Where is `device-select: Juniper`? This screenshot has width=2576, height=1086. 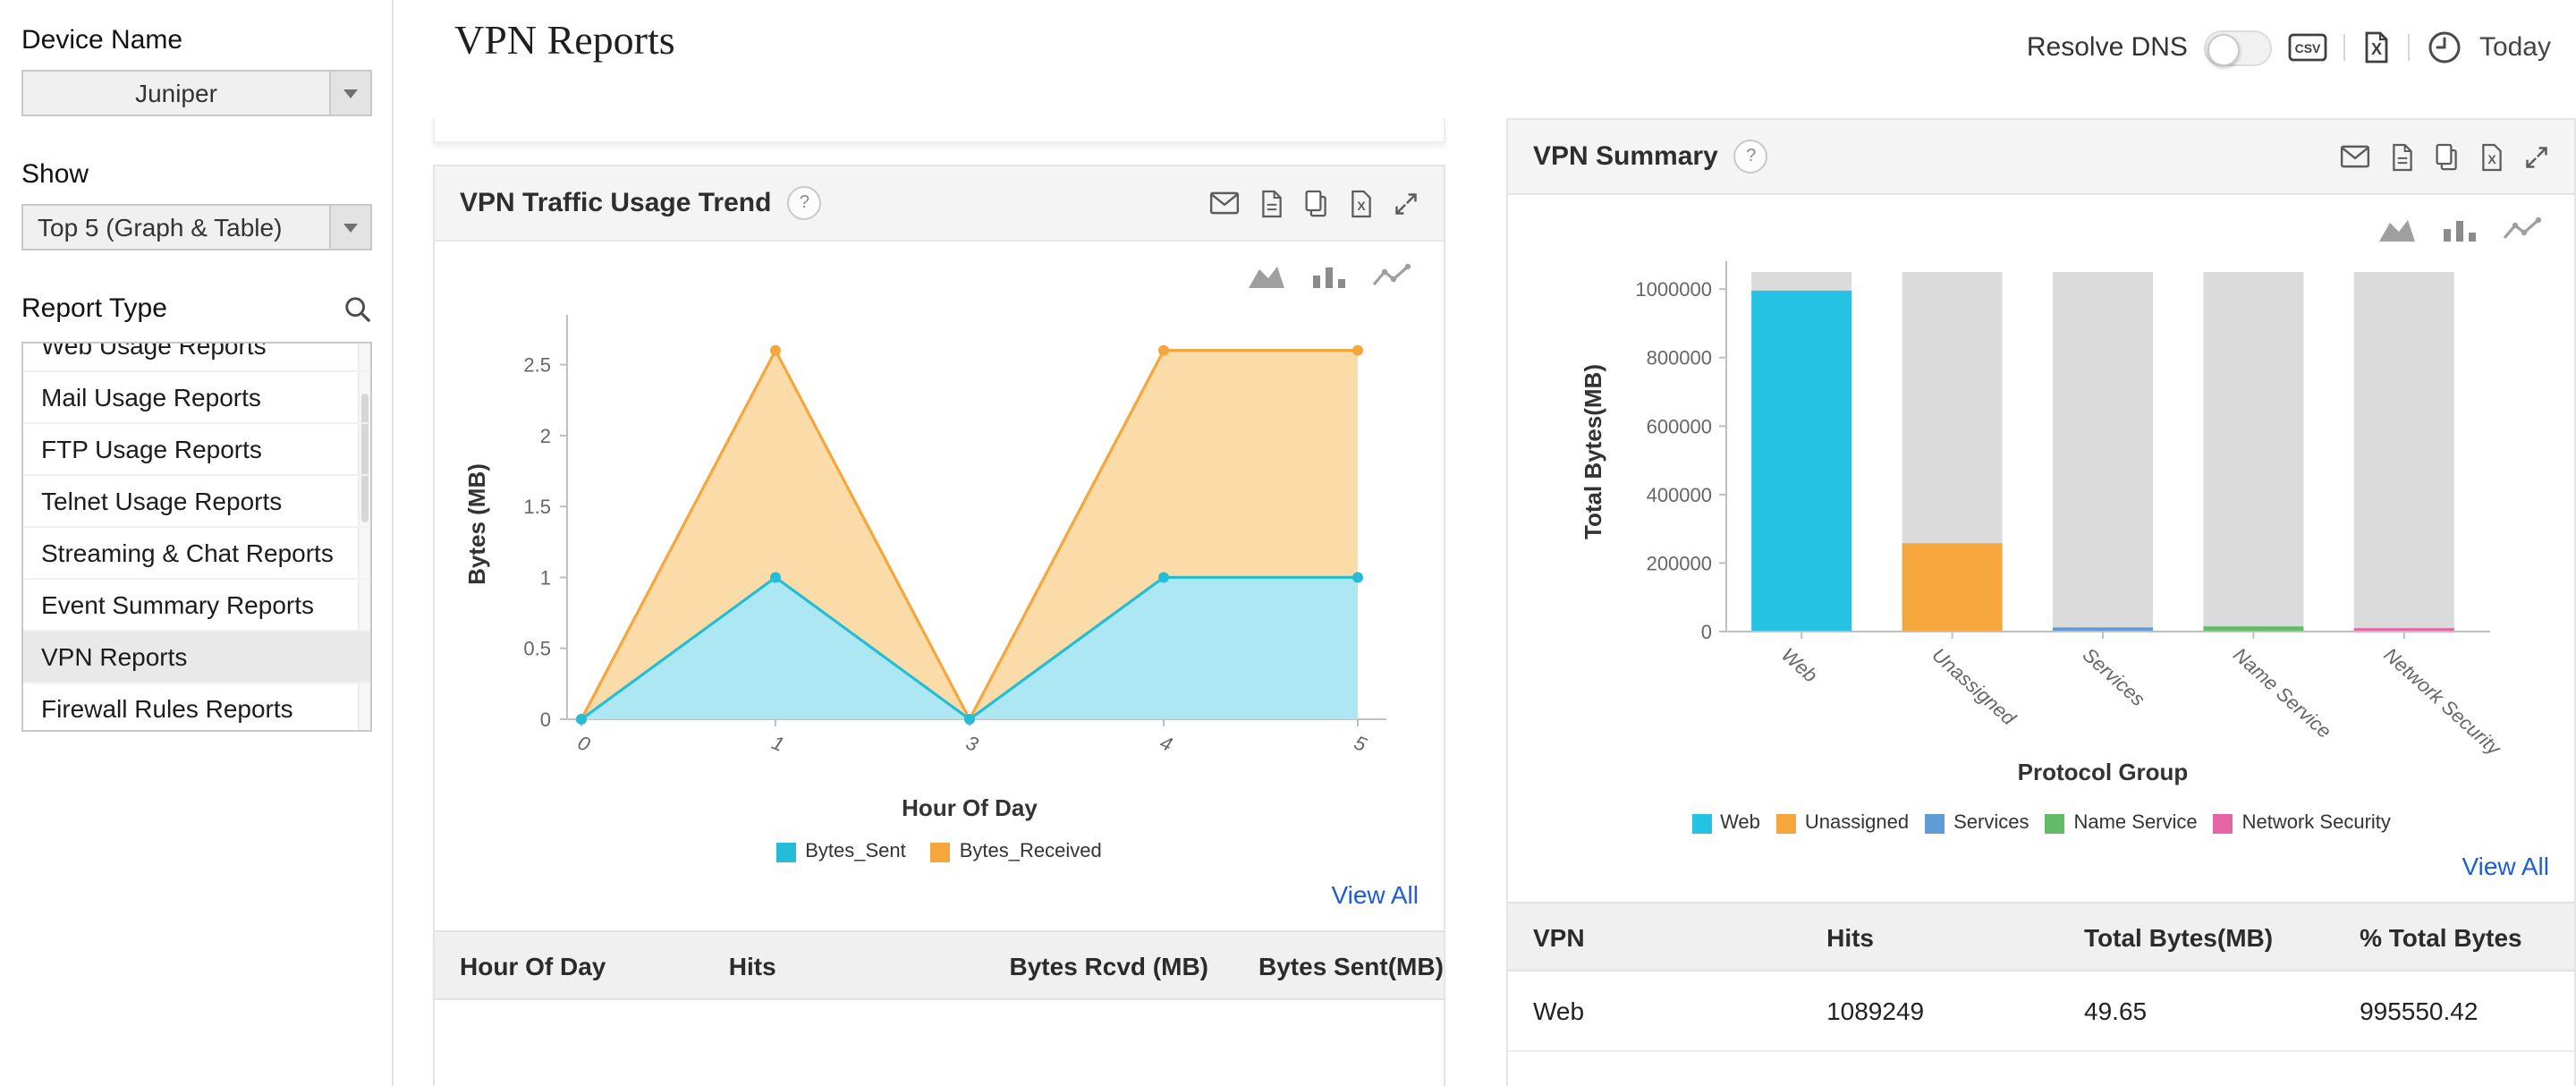
device-select: Juniper is located at coordinates (196, 93).